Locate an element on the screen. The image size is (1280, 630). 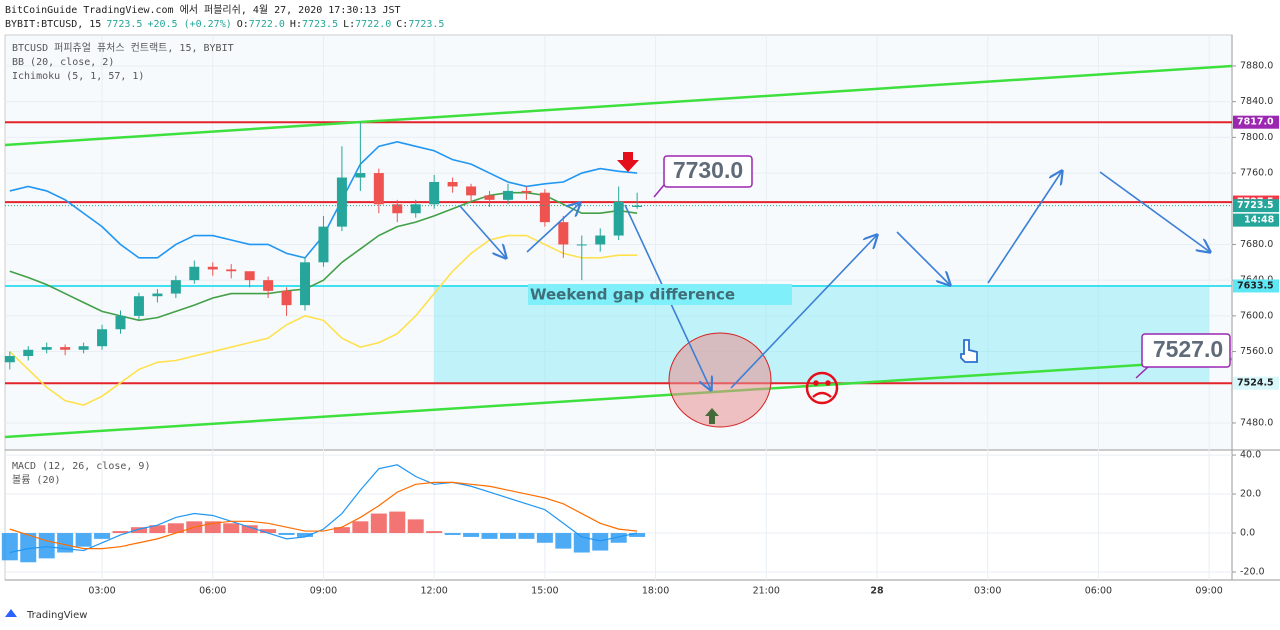
header-field: C: is located at coordinates (402, 24).